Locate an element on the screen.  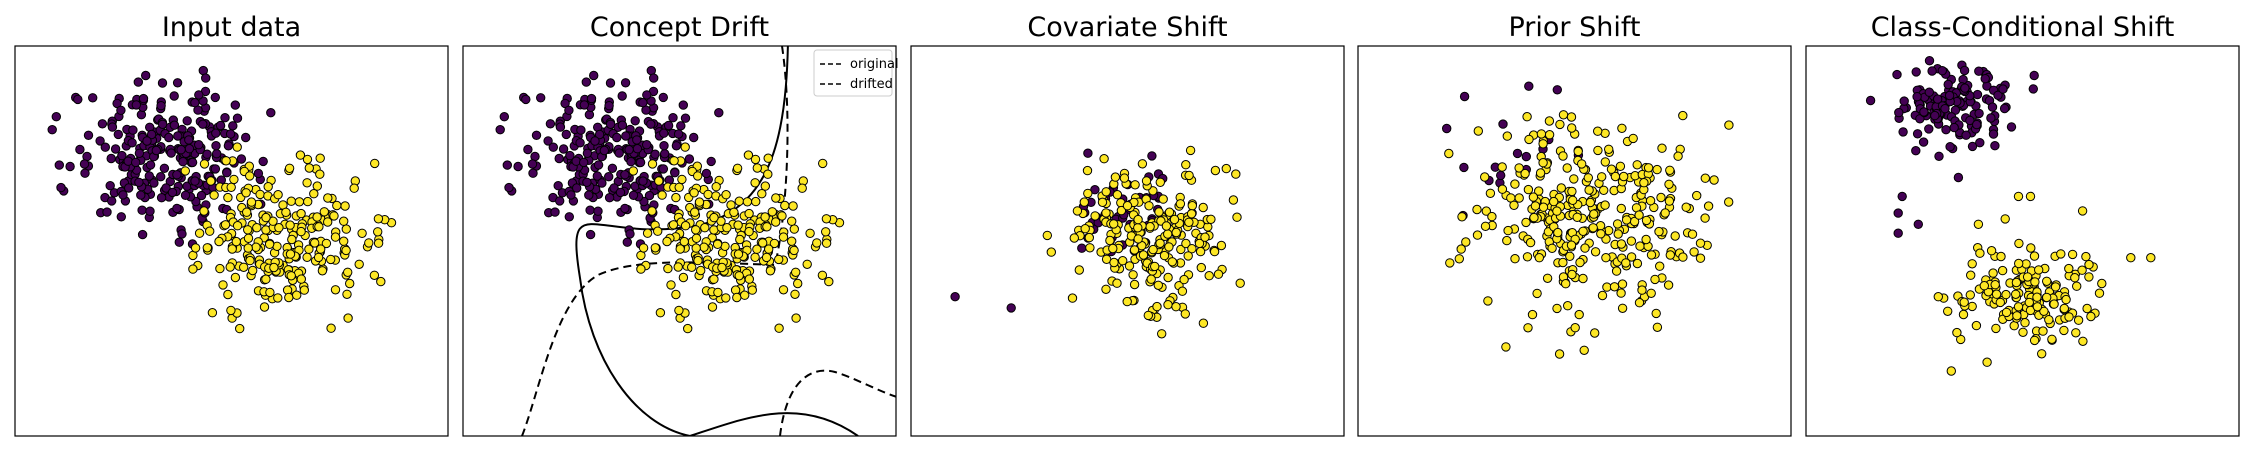
legend-label-drifted: drifted is located at coordinates (871, 84).